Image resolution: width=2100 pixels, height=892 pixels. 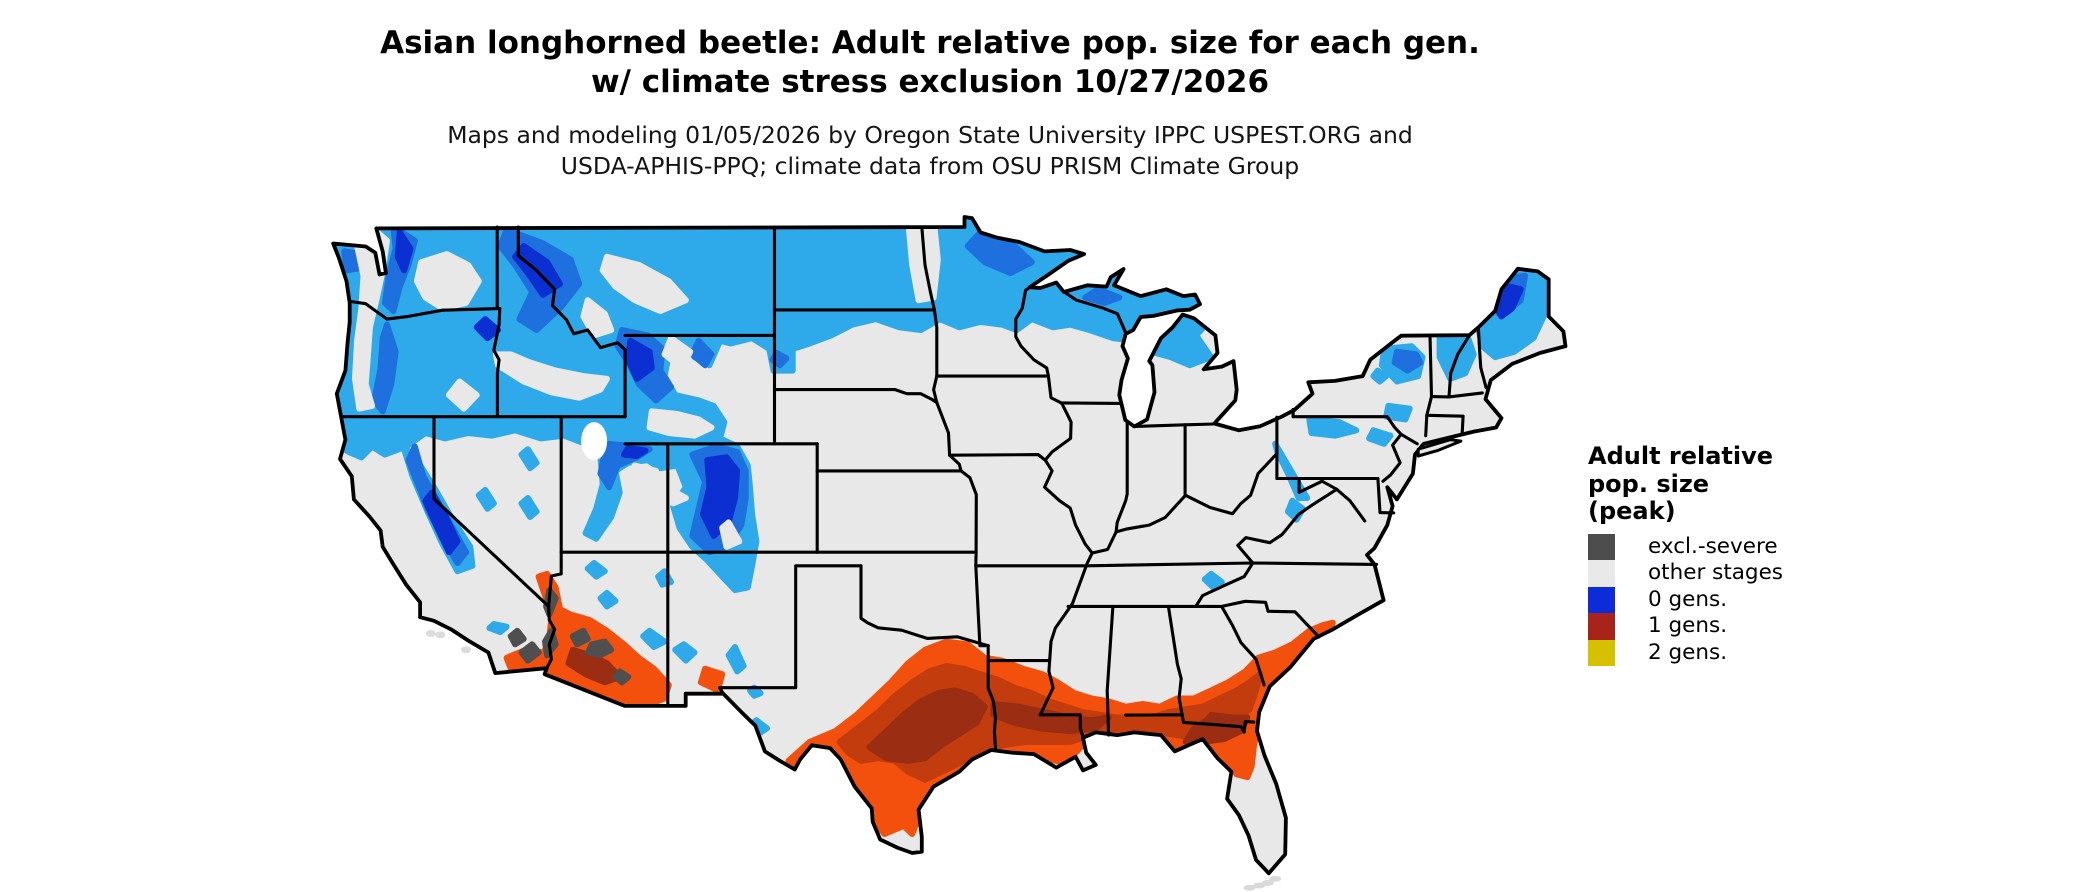 What do you see at coordinates (1688, 599) in the screenshot?
I see `legend-item-label: 0 gens.` at bounding box center [1688, 599].